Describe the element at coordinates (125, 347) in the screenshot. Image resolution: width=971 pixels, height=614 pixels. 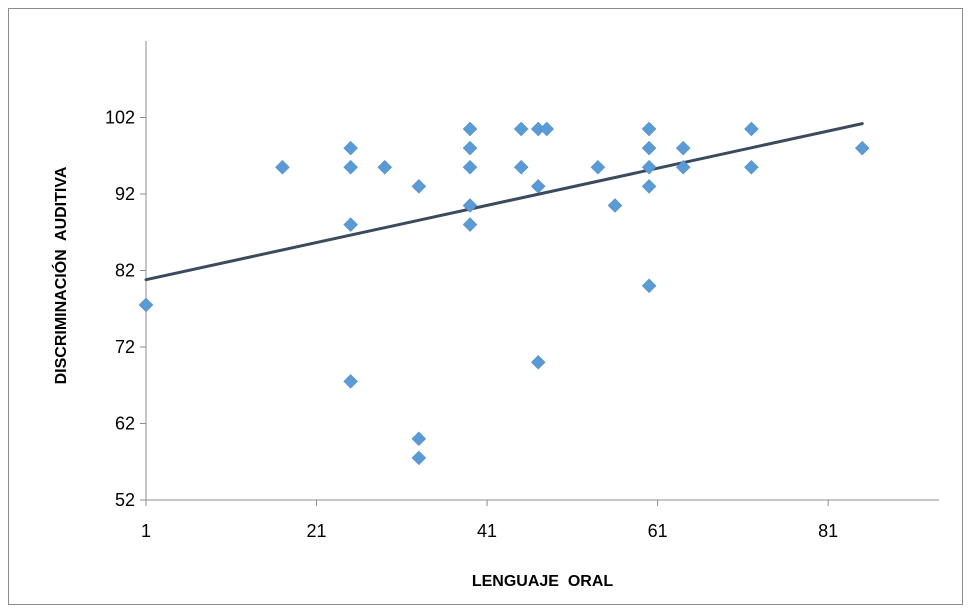
I see `y-tick-label: 72` at that location.